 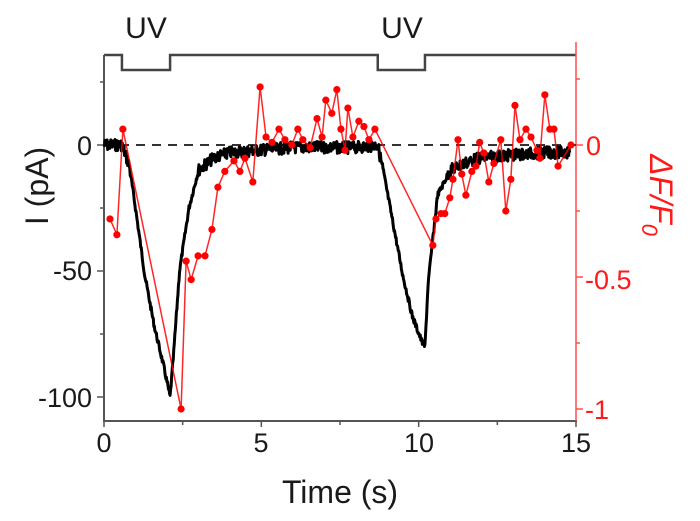 I want to click on uv-label-1: UV, so click(x=146, y=28).